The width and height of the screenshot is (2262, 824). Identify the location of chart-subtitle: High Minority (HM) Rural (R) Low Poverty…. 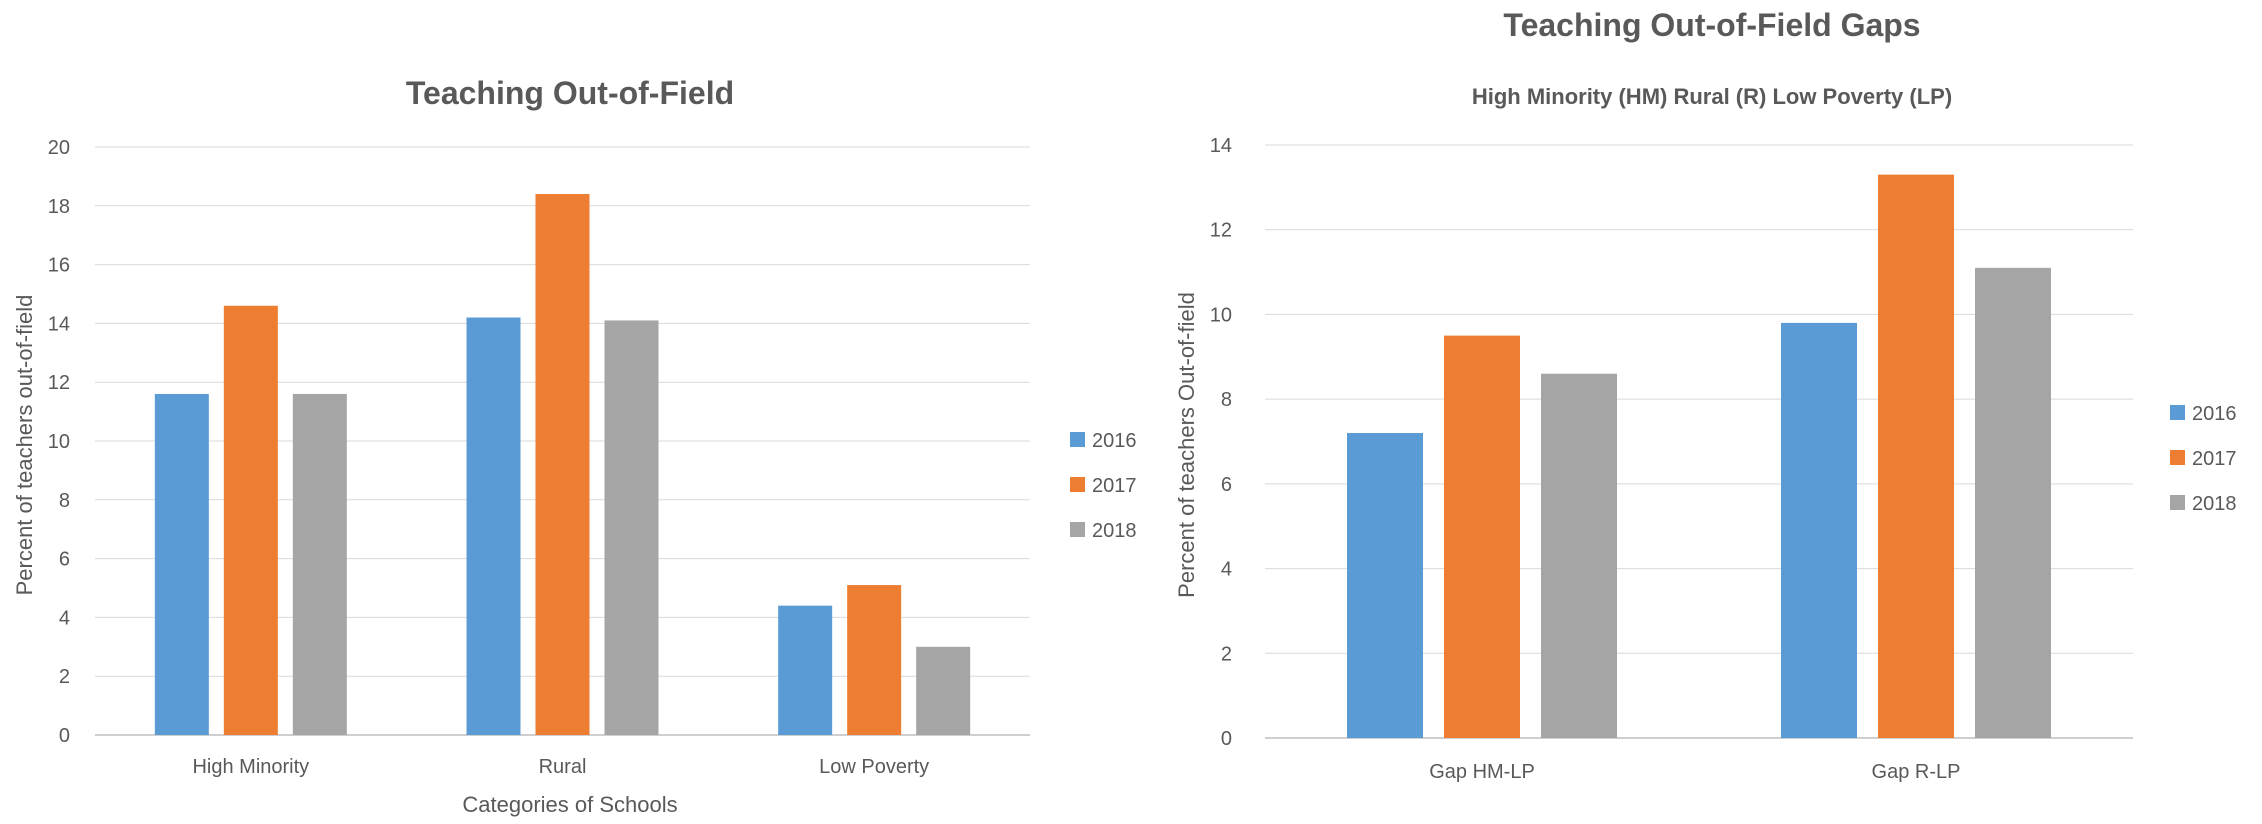
(1712, 96).